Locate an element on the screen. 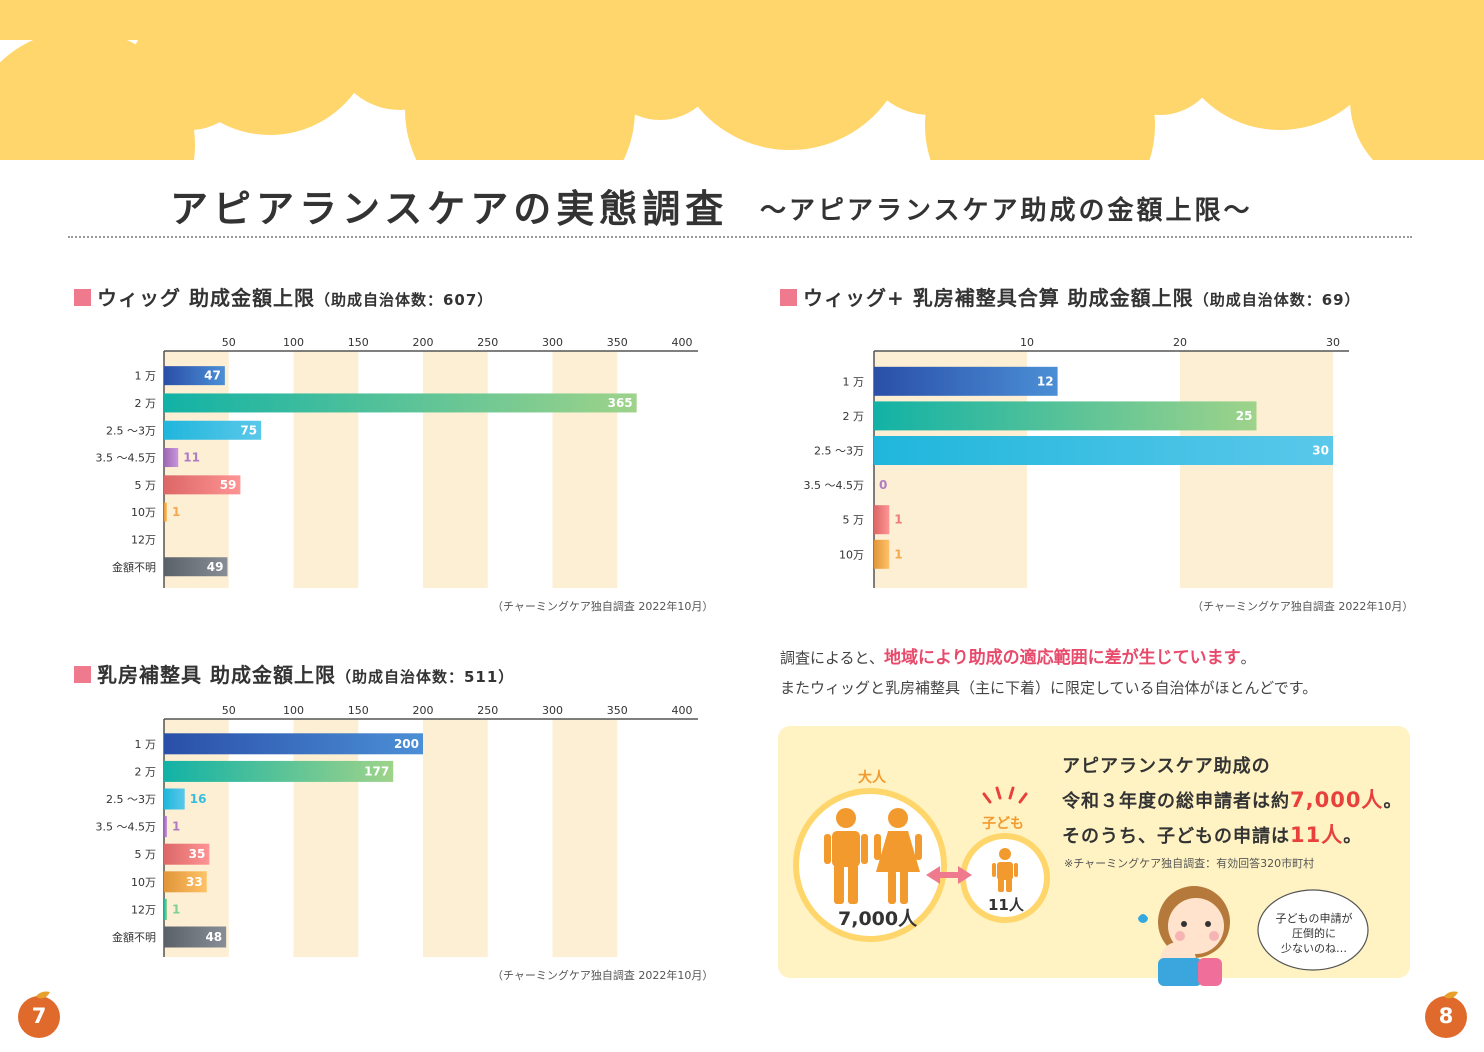  x-tick-label: 400 is located at coordinates (682, 342).